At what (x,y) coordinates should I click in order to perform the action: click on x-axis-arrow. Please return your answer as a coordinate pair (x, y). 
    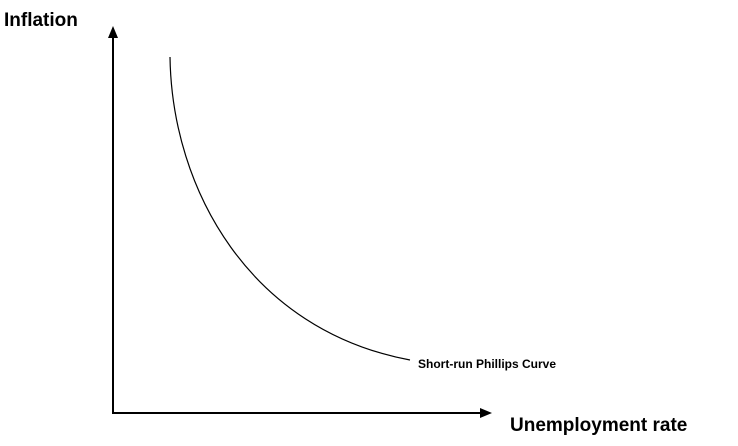
    Looking at the image, I should click on (486, 413).